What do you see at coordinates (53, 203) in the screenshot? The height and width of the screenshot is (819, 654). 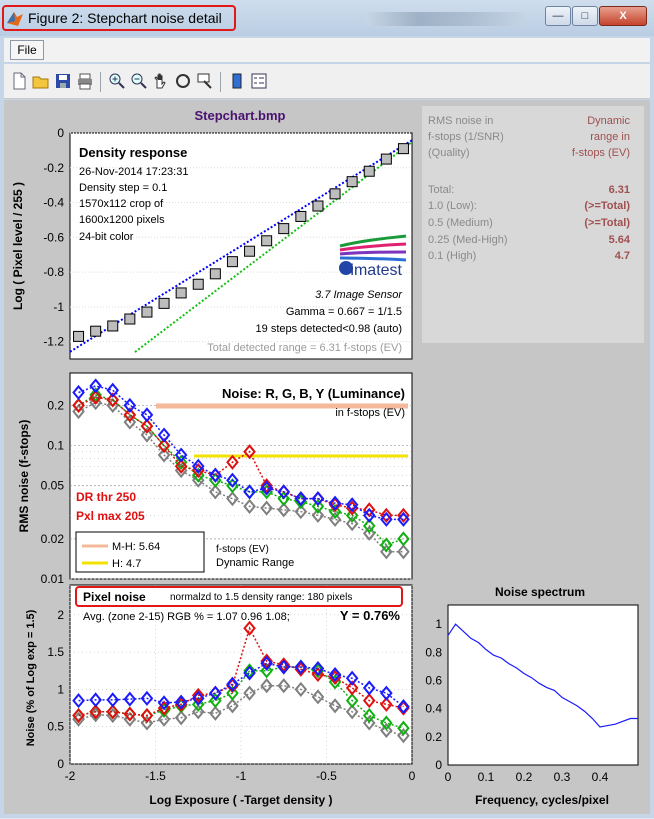 I see `density-ytick-label: -0.4` at bounding box center [53, 203].